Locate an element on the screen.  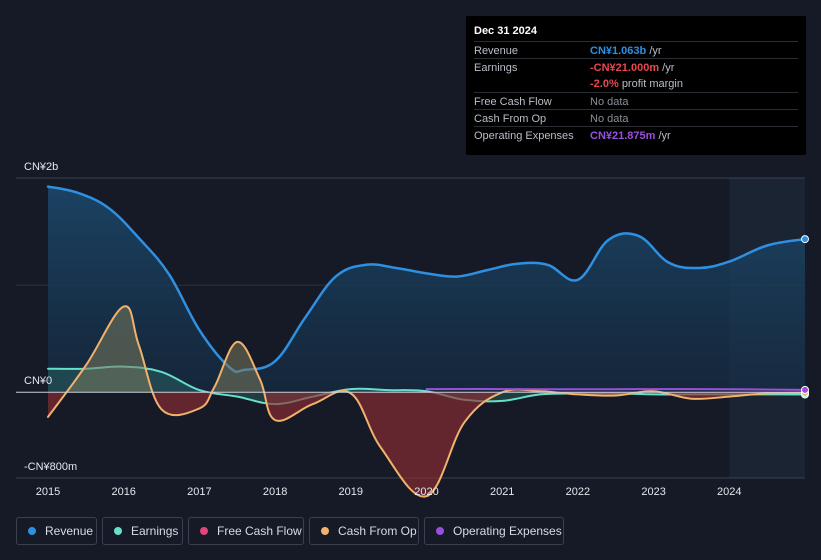
cash-from-op-area-positive is located at coordinates (364, 349).